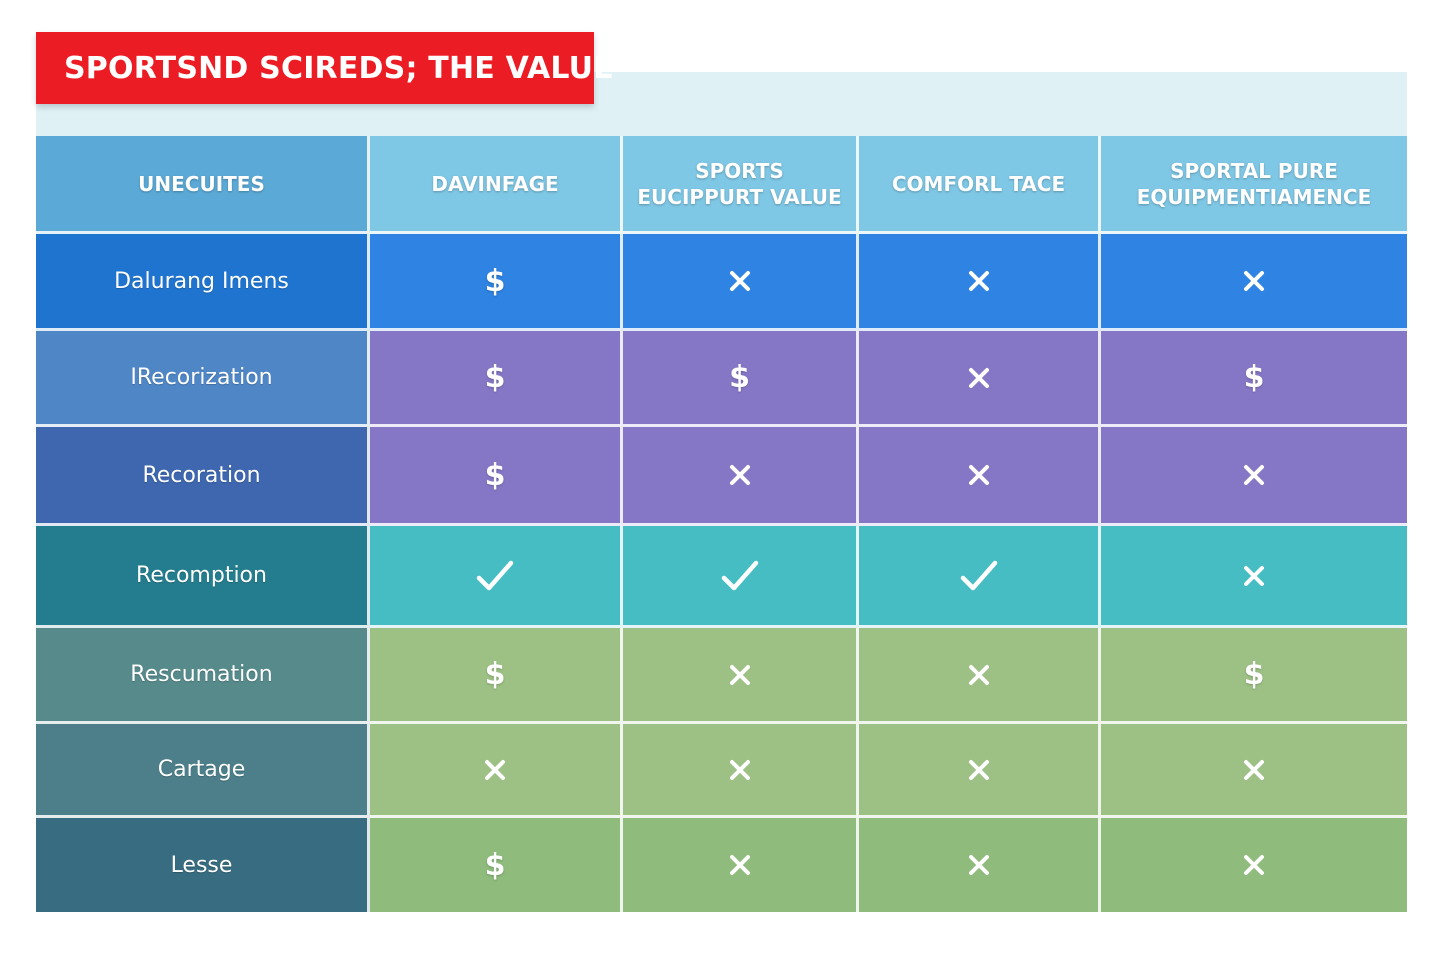  Describe the element at coordinates (203, 676) in the screenshot. I see `row-label: Rescumation` at that location.